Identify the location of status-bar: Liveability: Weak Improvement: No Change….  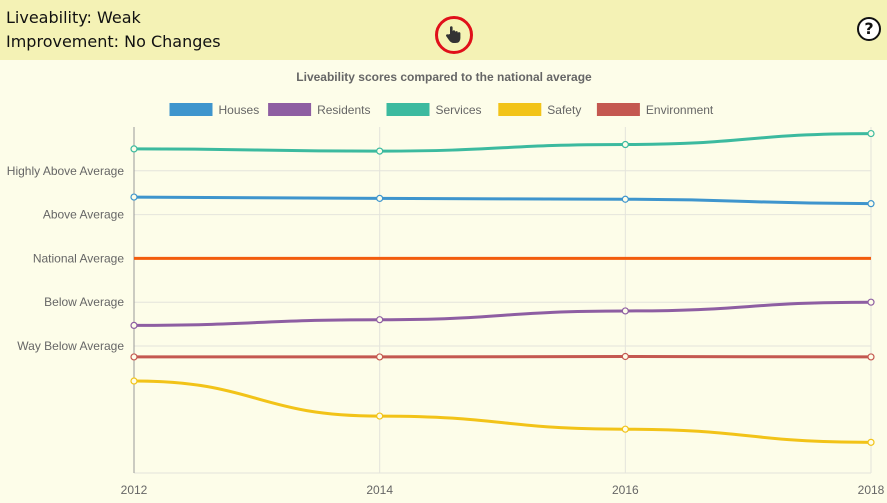
(443, 30).